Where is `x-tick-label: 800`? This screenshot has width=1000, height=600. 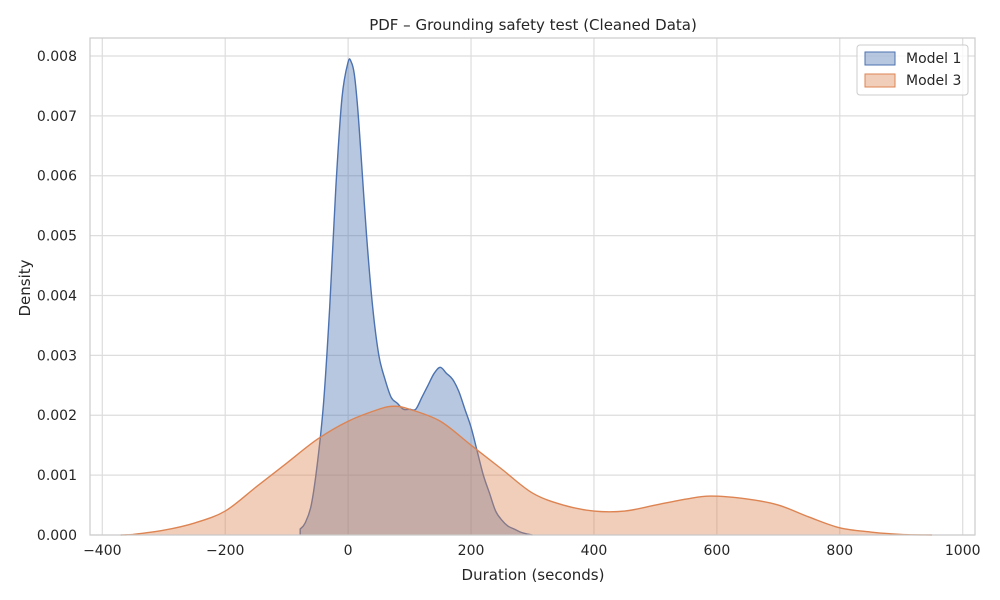 x-tick-label: 800 is located at coordinates (839, 551).